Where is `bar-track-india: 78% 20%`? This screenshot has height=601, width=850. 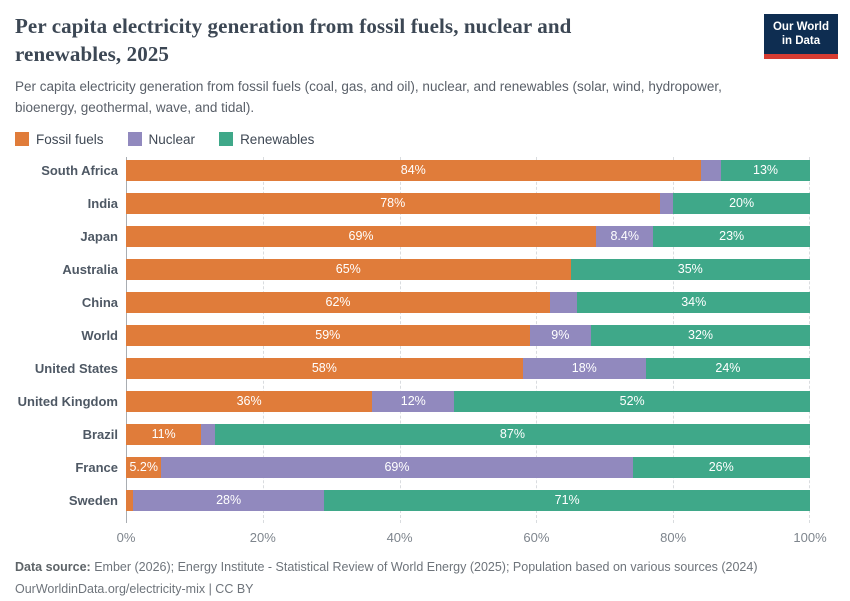
bar-track-india: 78% 20% is located at coordinates (468, 203).